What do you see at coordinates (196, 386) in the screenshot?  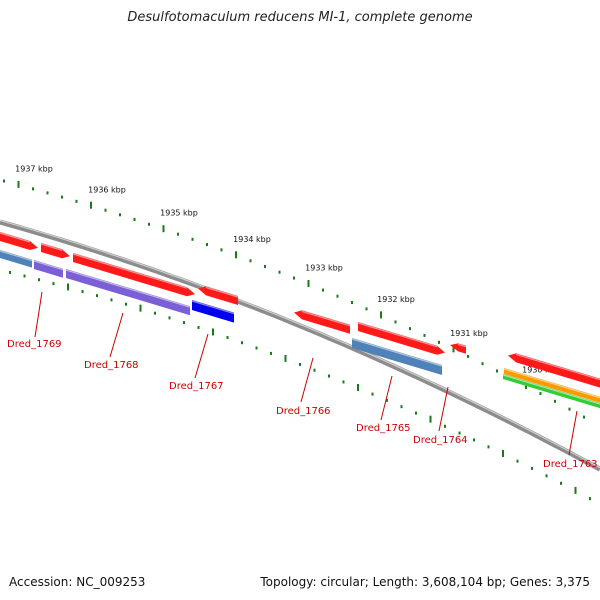 I see `gene-label: Dred_1767` at bounding box center [196, 386].